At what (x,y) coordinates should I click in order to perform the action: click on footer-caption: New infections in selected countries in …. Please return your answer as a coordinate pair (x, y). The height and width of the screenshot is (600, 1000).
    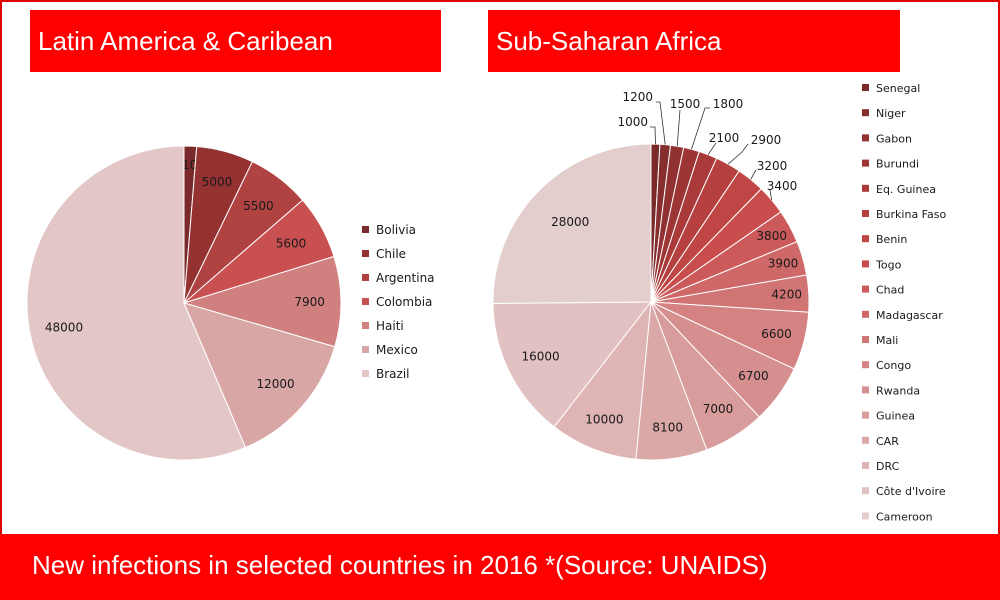
    Looking at the image, I should click on (500, 567).